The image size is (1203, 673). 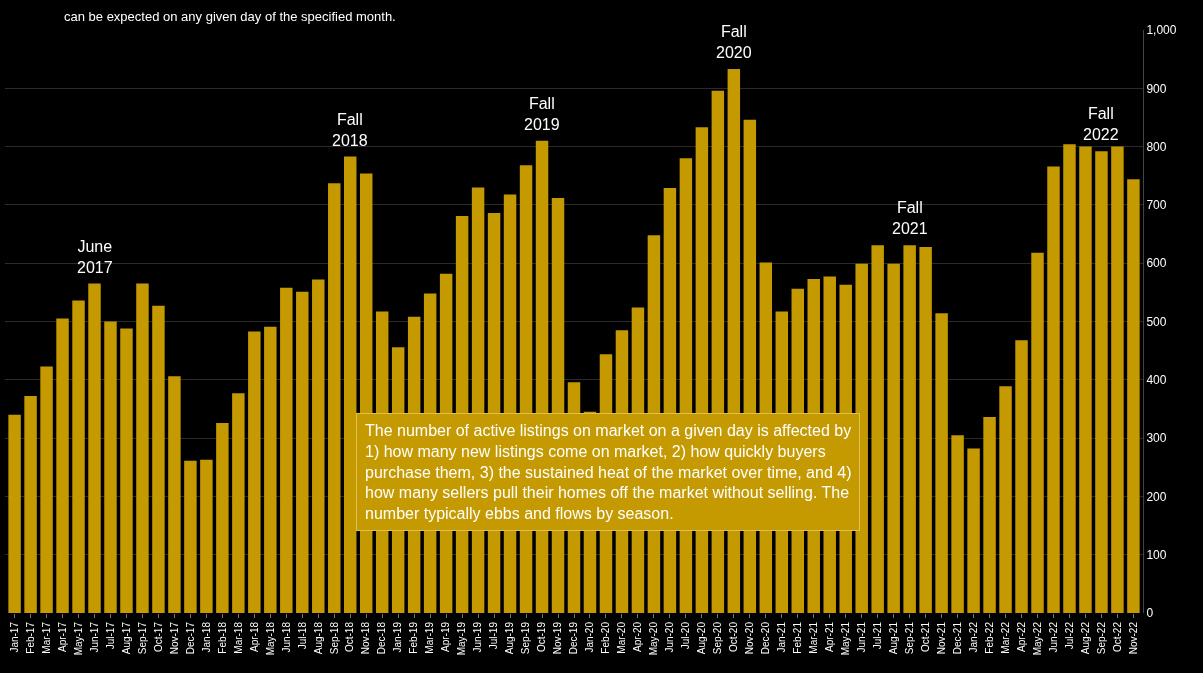 I want to click on x-tick-label: Dec-21, so click(x=957, y=638).